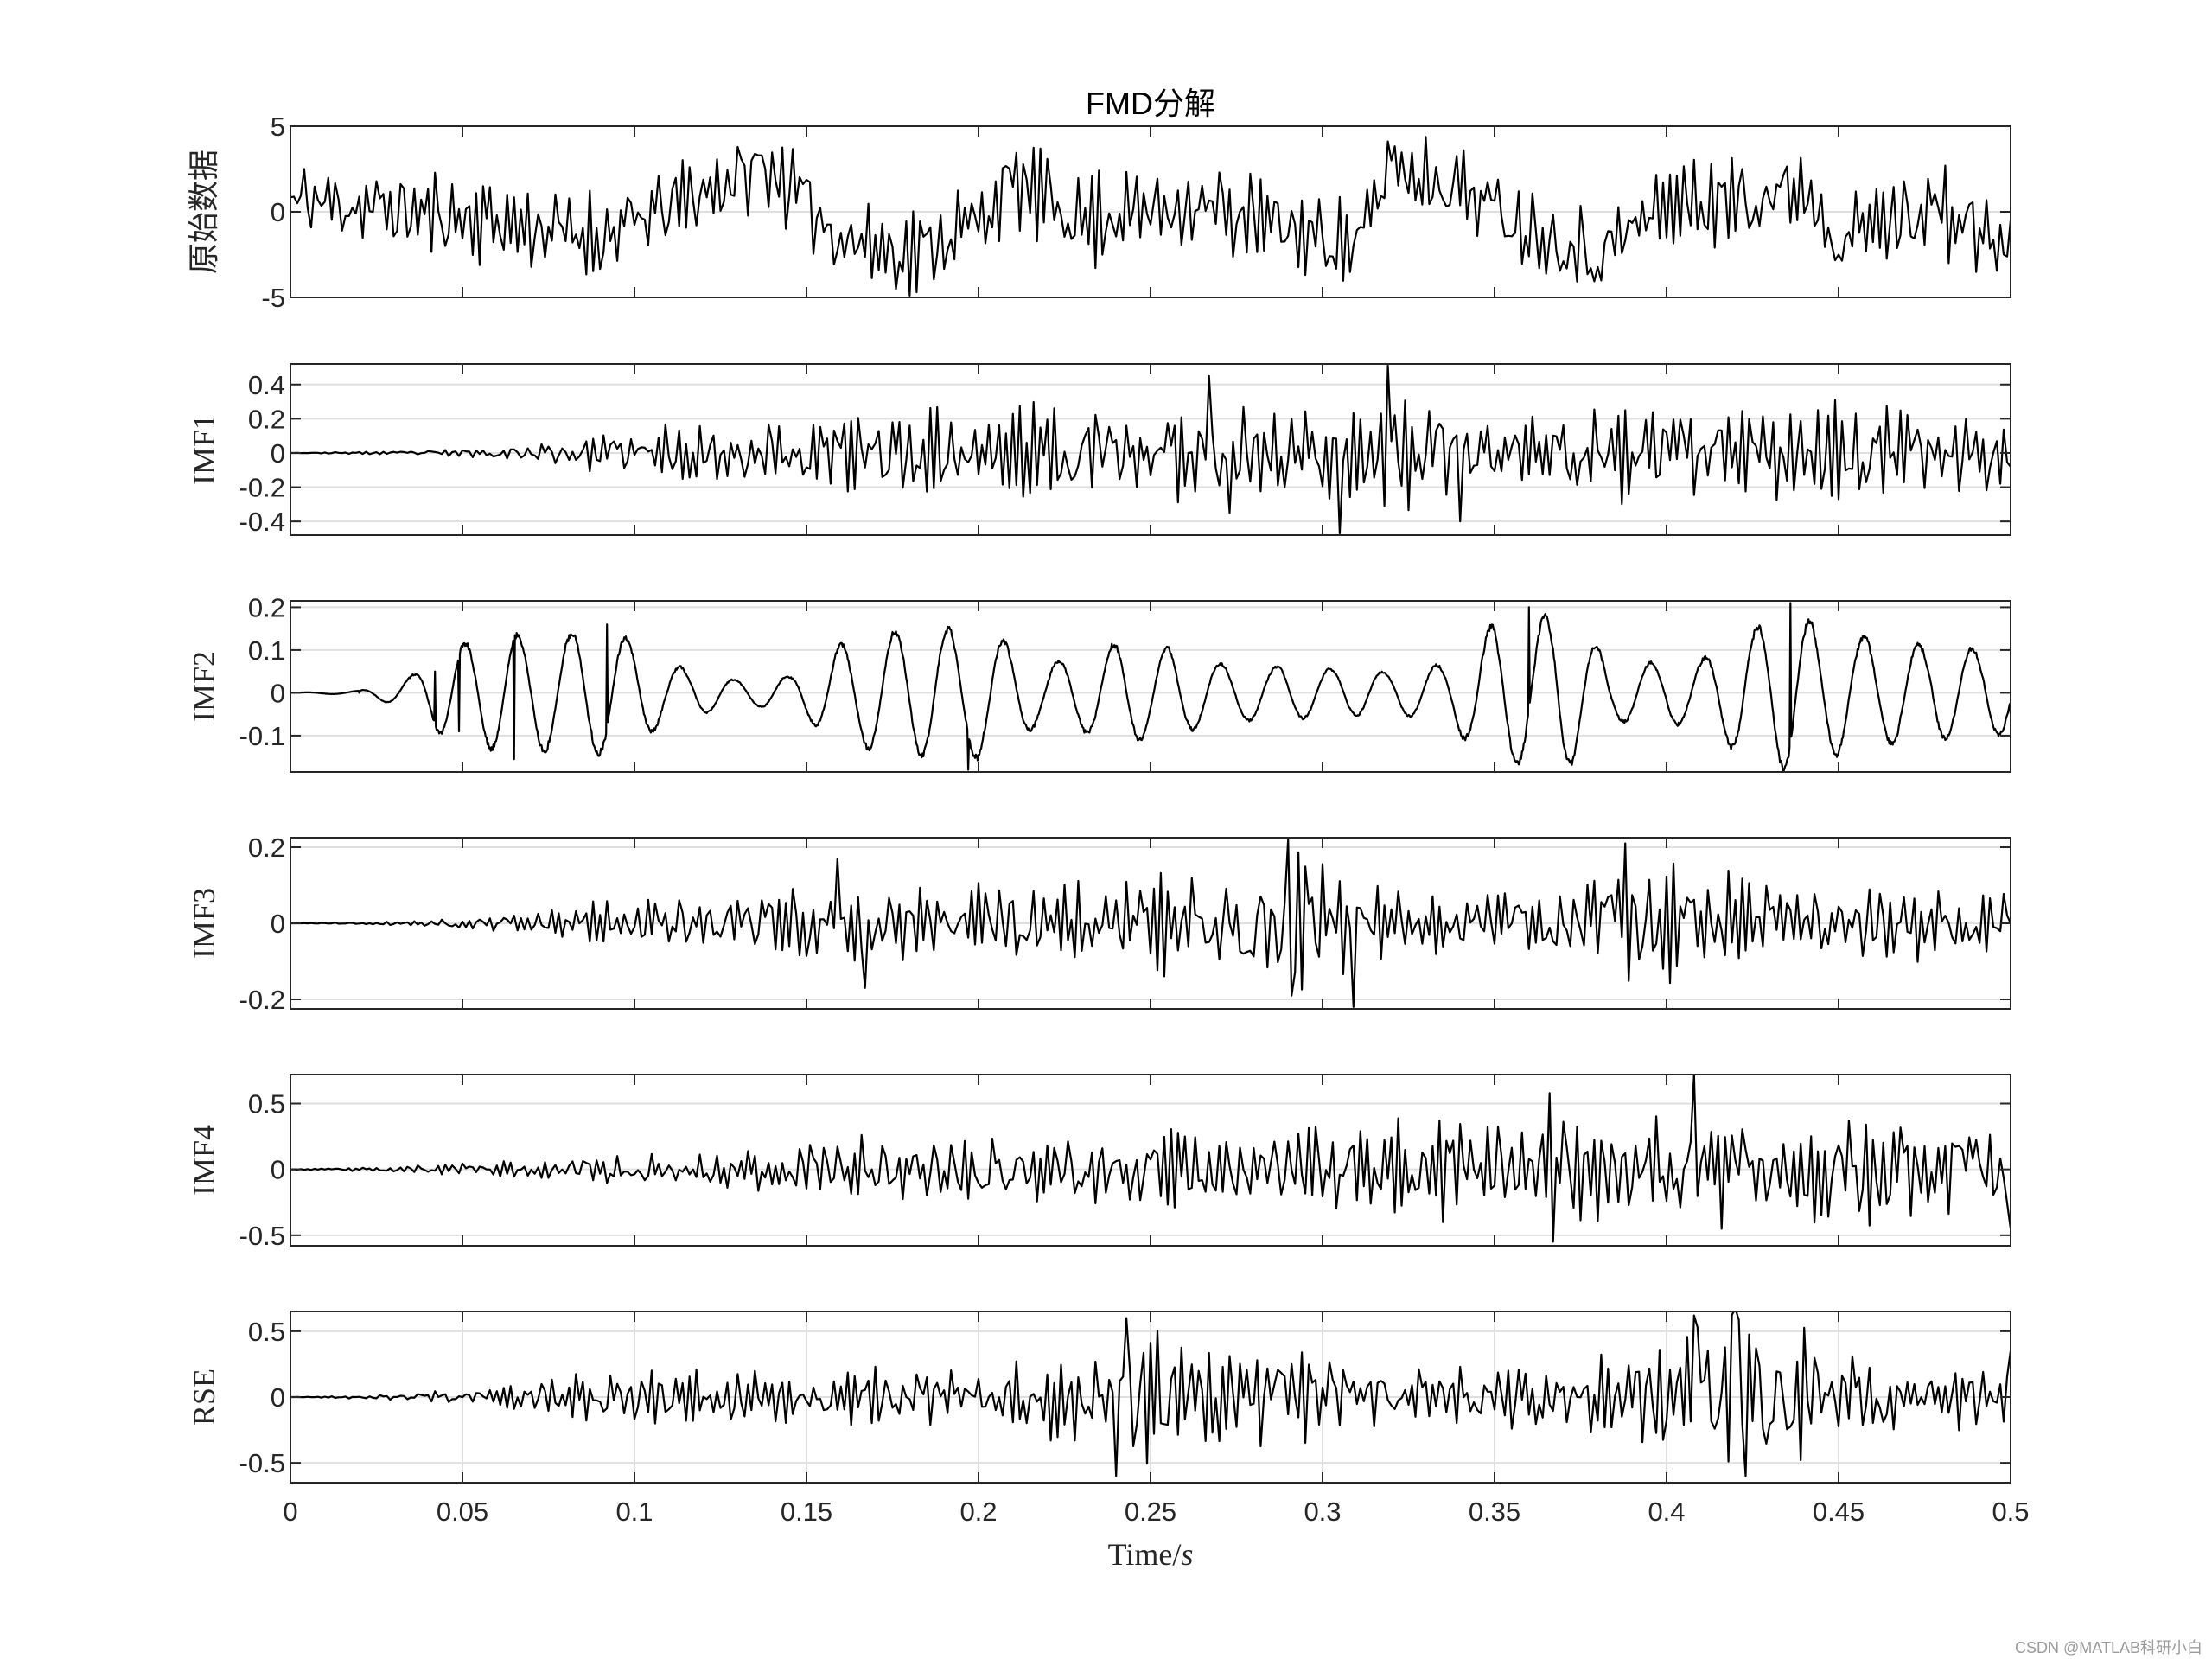 The width and height of the screenshot is (2212, 1659). I want to click on series-line-rse, so click(1150, 1394).